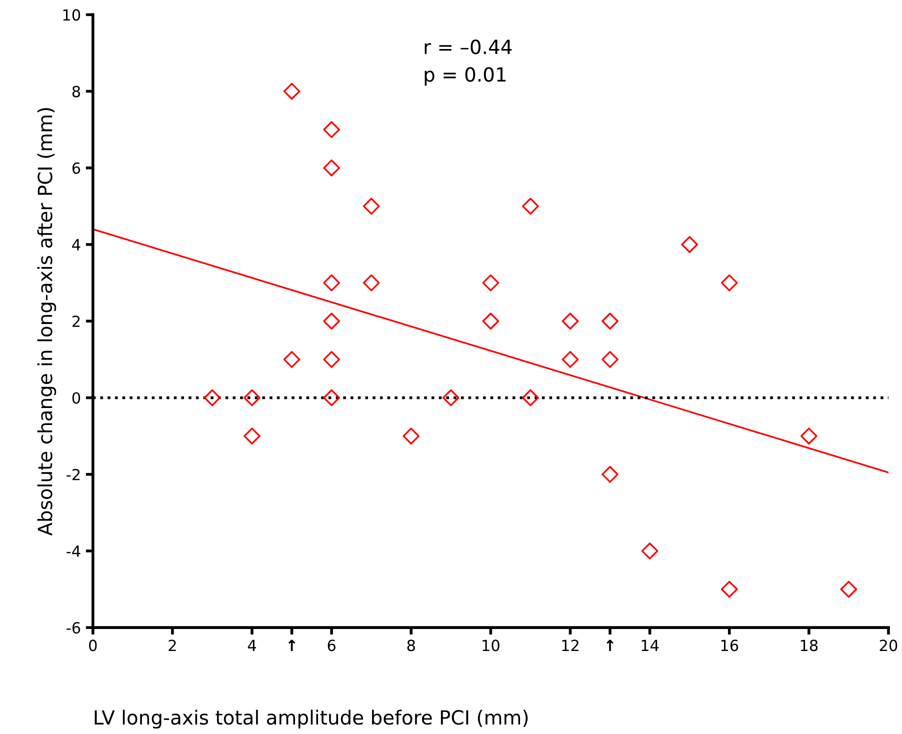 The image size is (902, 734). What do you see at coordinates (570, 645) in the screenshot?
I see `x-tick-label: 12` at bounding box center [570, 645].